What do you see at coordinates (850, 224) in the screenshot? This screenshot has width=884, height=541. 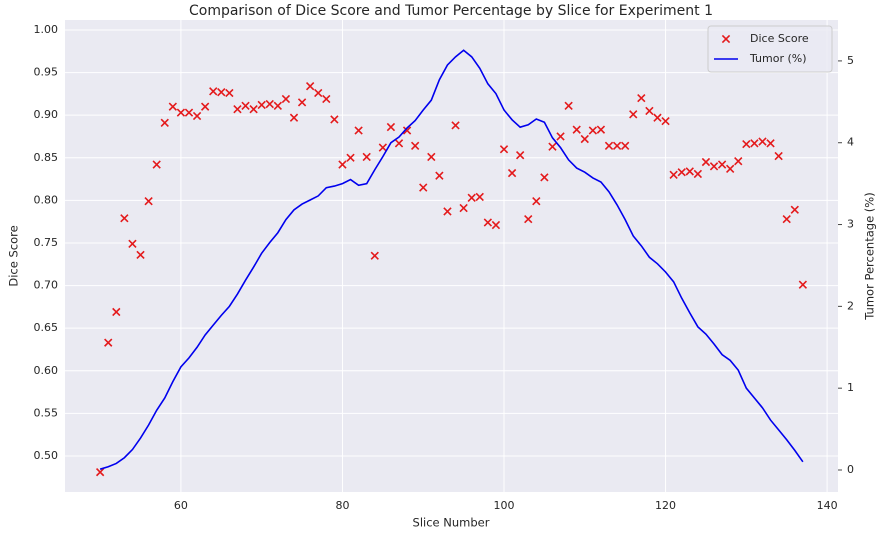 I see `y2-tick-label: 3` at bounding box center [850, 224].